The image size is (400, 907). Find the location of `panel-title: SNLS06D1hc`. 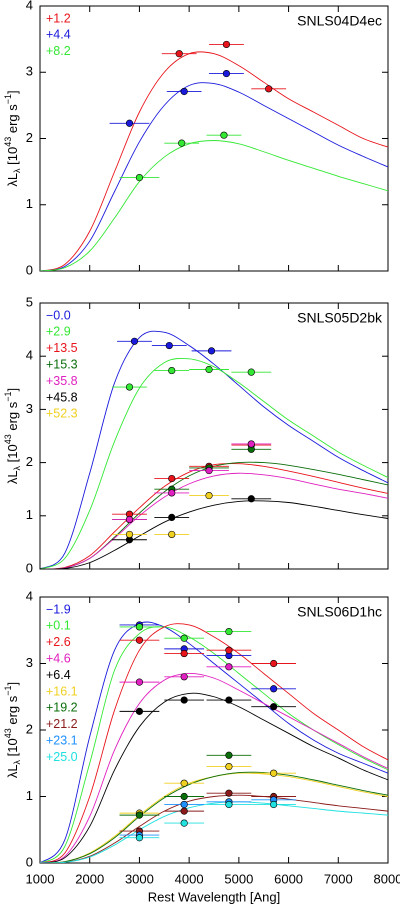

panel-title: SNLS06D1hc is located at coordinates (339, 612).